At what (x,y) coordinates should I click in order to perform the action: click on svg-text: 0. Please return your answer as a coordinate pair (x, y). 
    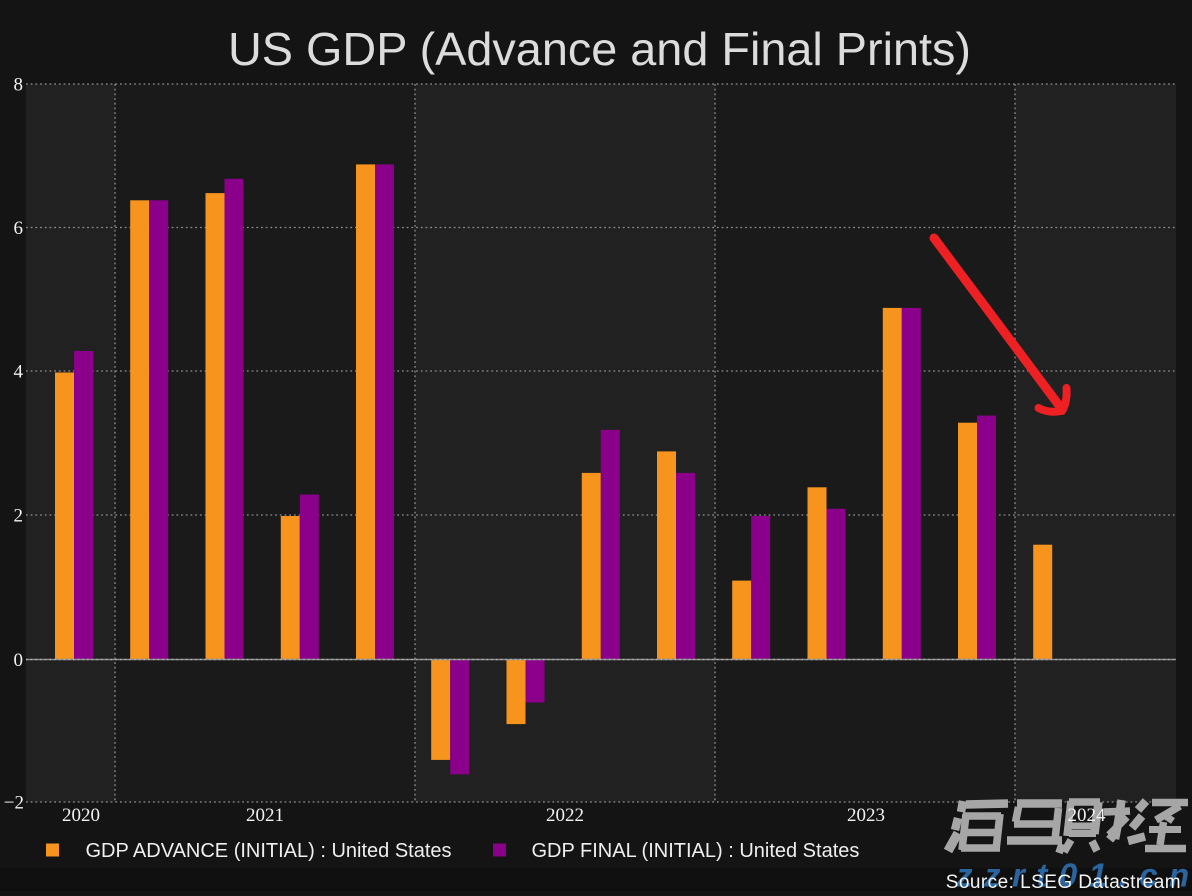
    Looking at the image, I should click on (19, 660).